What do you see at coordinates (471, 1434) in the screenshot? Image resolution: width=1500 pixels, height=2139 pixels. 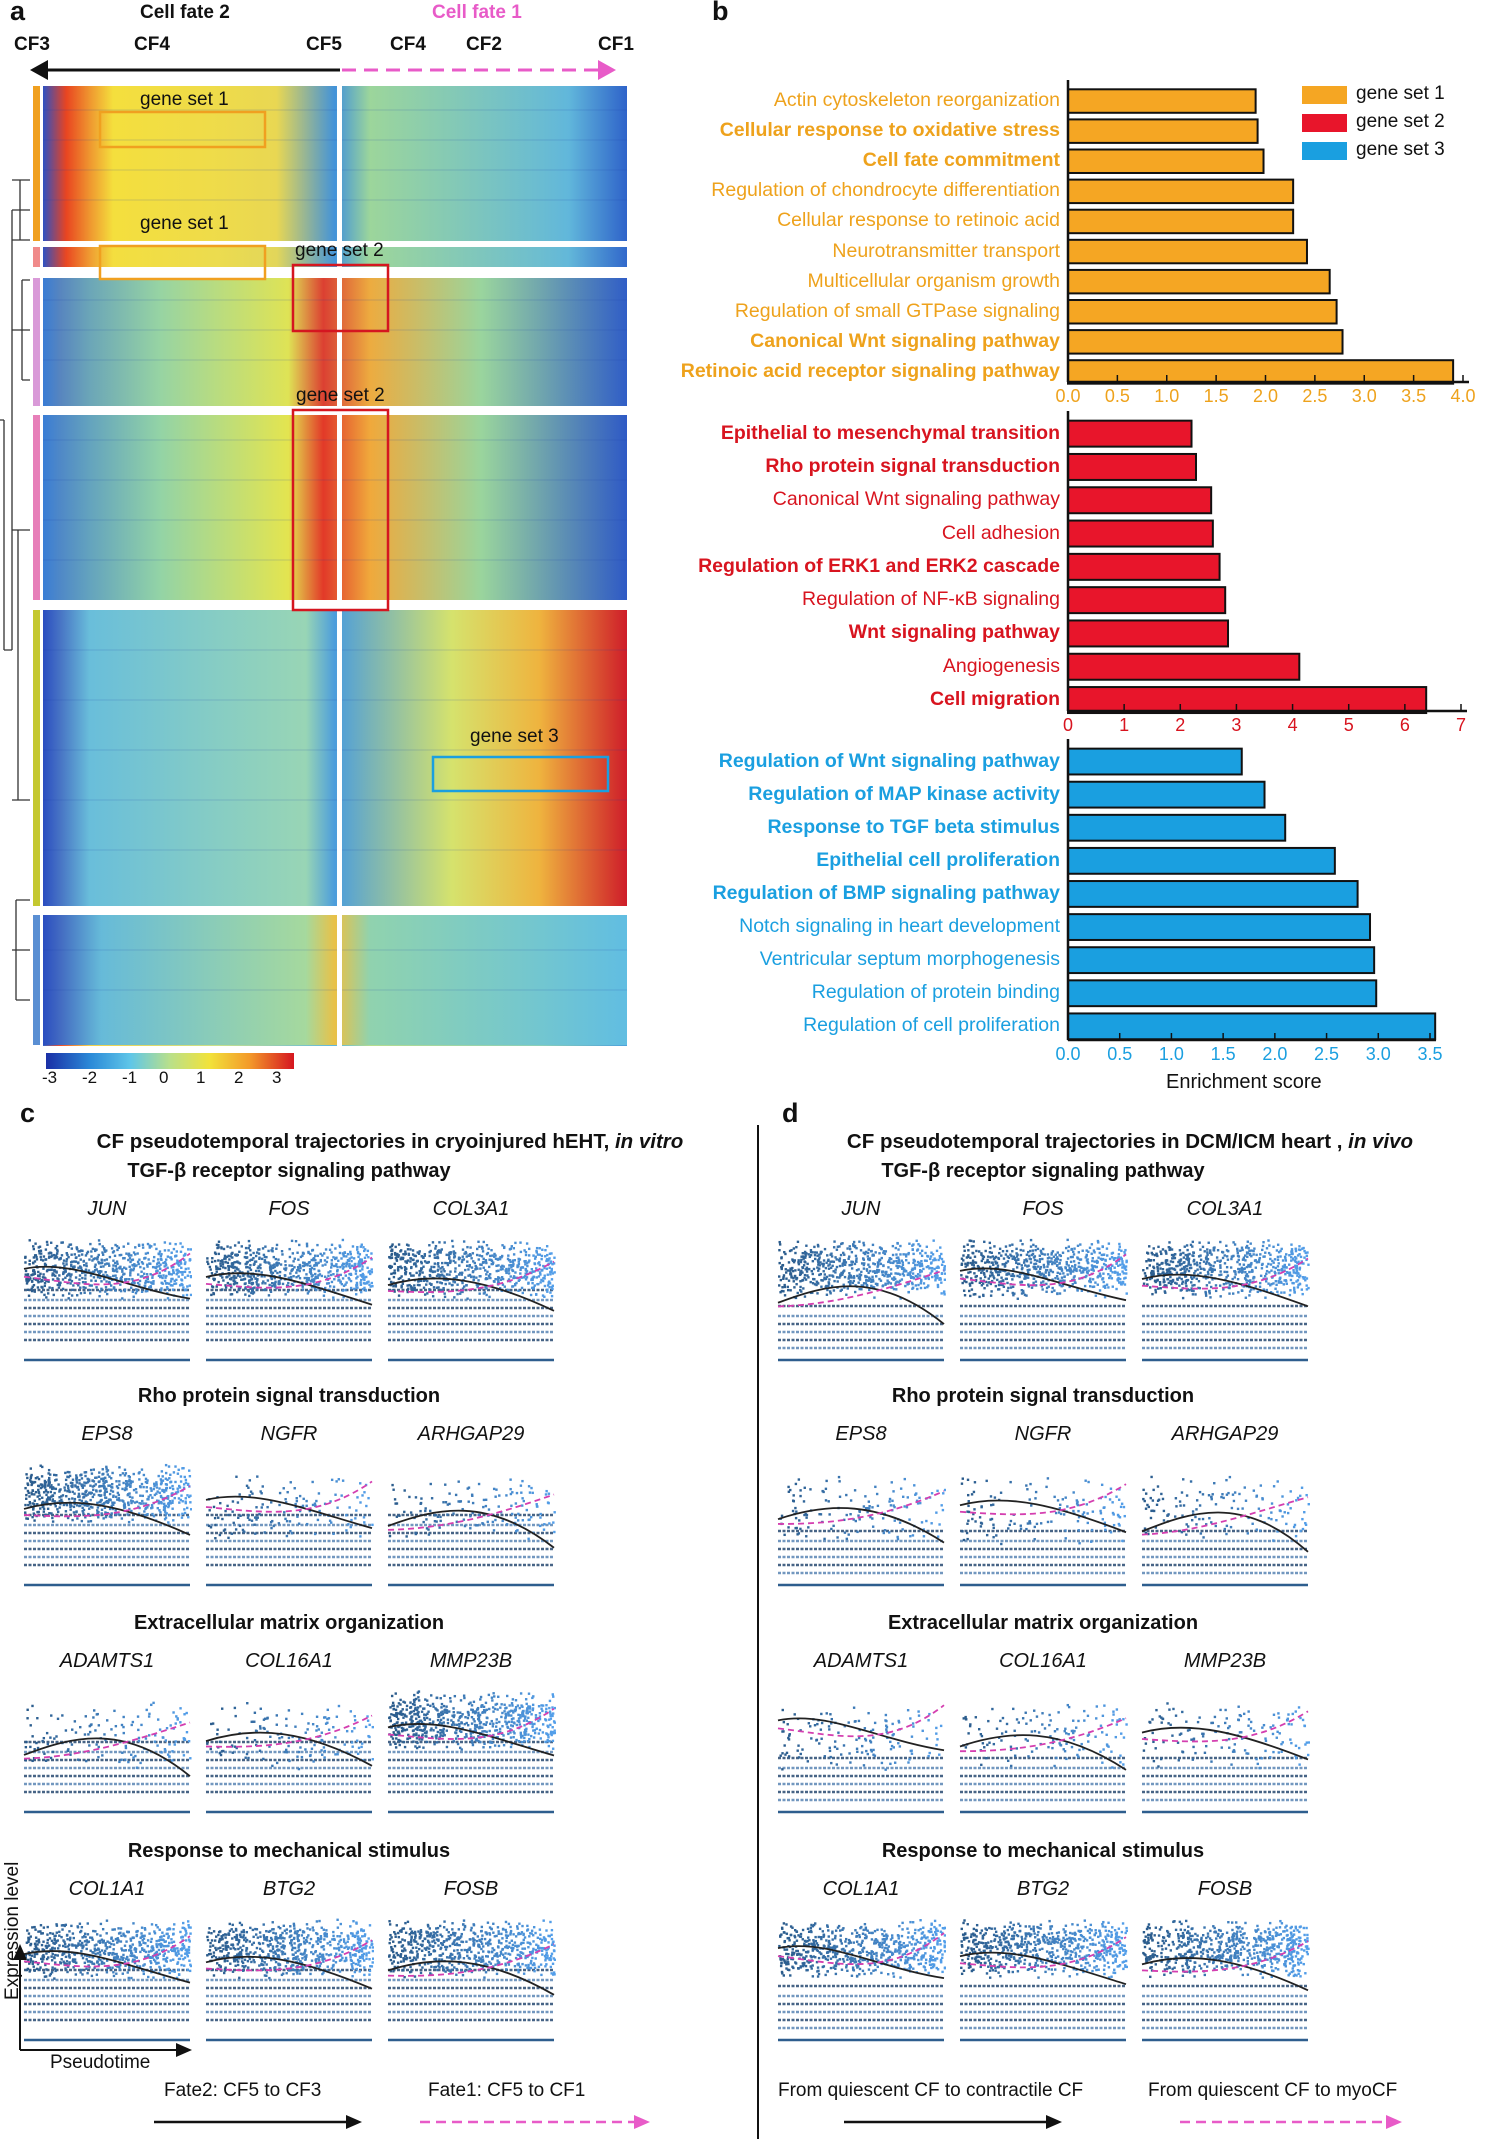 I see `panel-c-gene-label: ARHGAP29` at bounding box center [471, 1434].